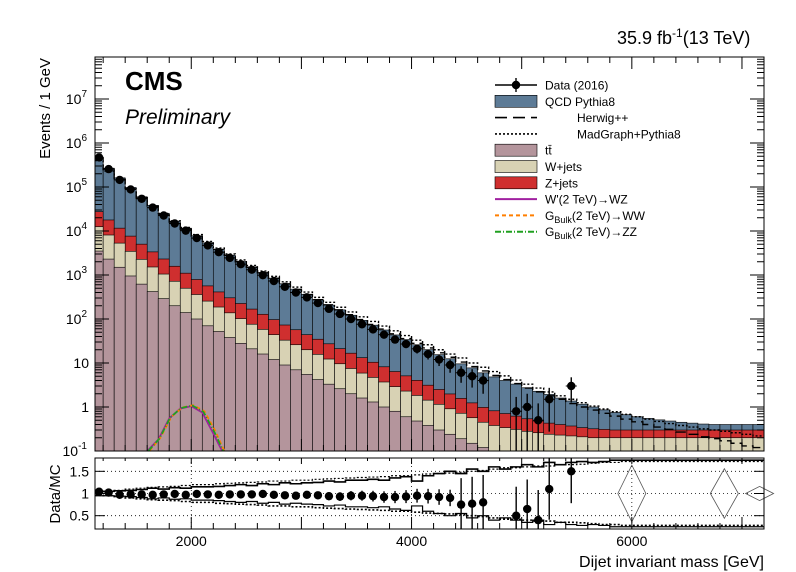 The height and width of the screenshot is (572, 796). I want to click on y-tick-label: 10⁷, so click(77, 98).